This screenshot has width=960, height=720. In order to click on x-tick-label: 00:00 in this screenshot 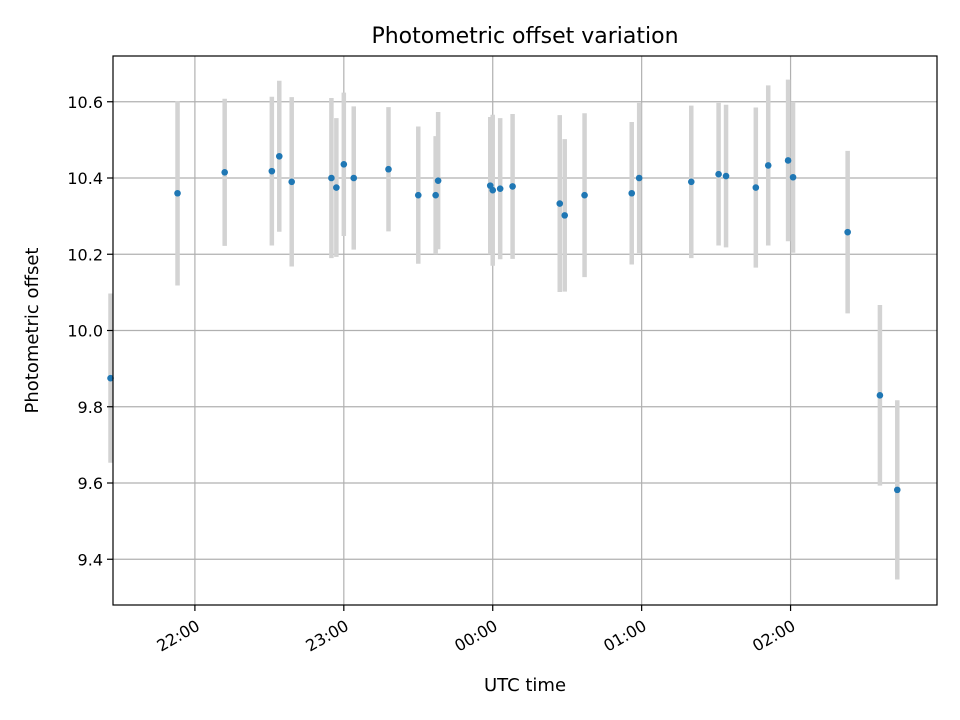, I will do `click(475, 636)`.